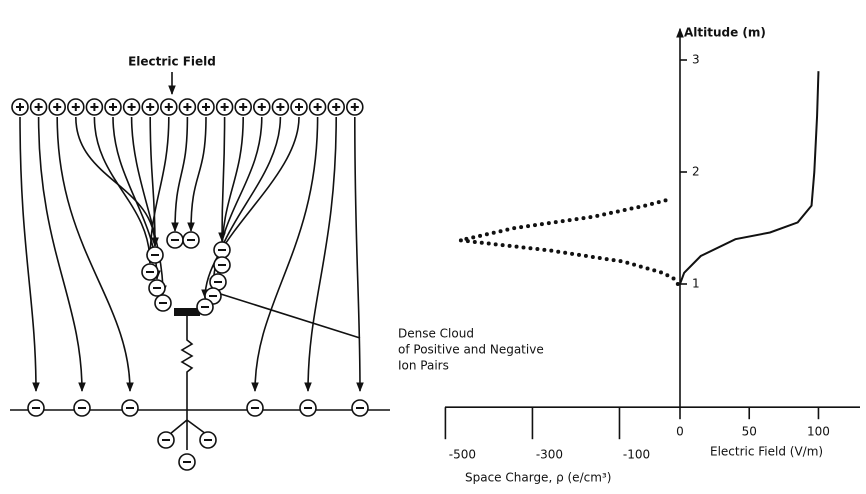 This screenshot has height=494, width=866. What do you see at coordinates (436, 334) in the screenshot?
I see `cloud-label: Dense Cloud` at bounding box center [436, 334].